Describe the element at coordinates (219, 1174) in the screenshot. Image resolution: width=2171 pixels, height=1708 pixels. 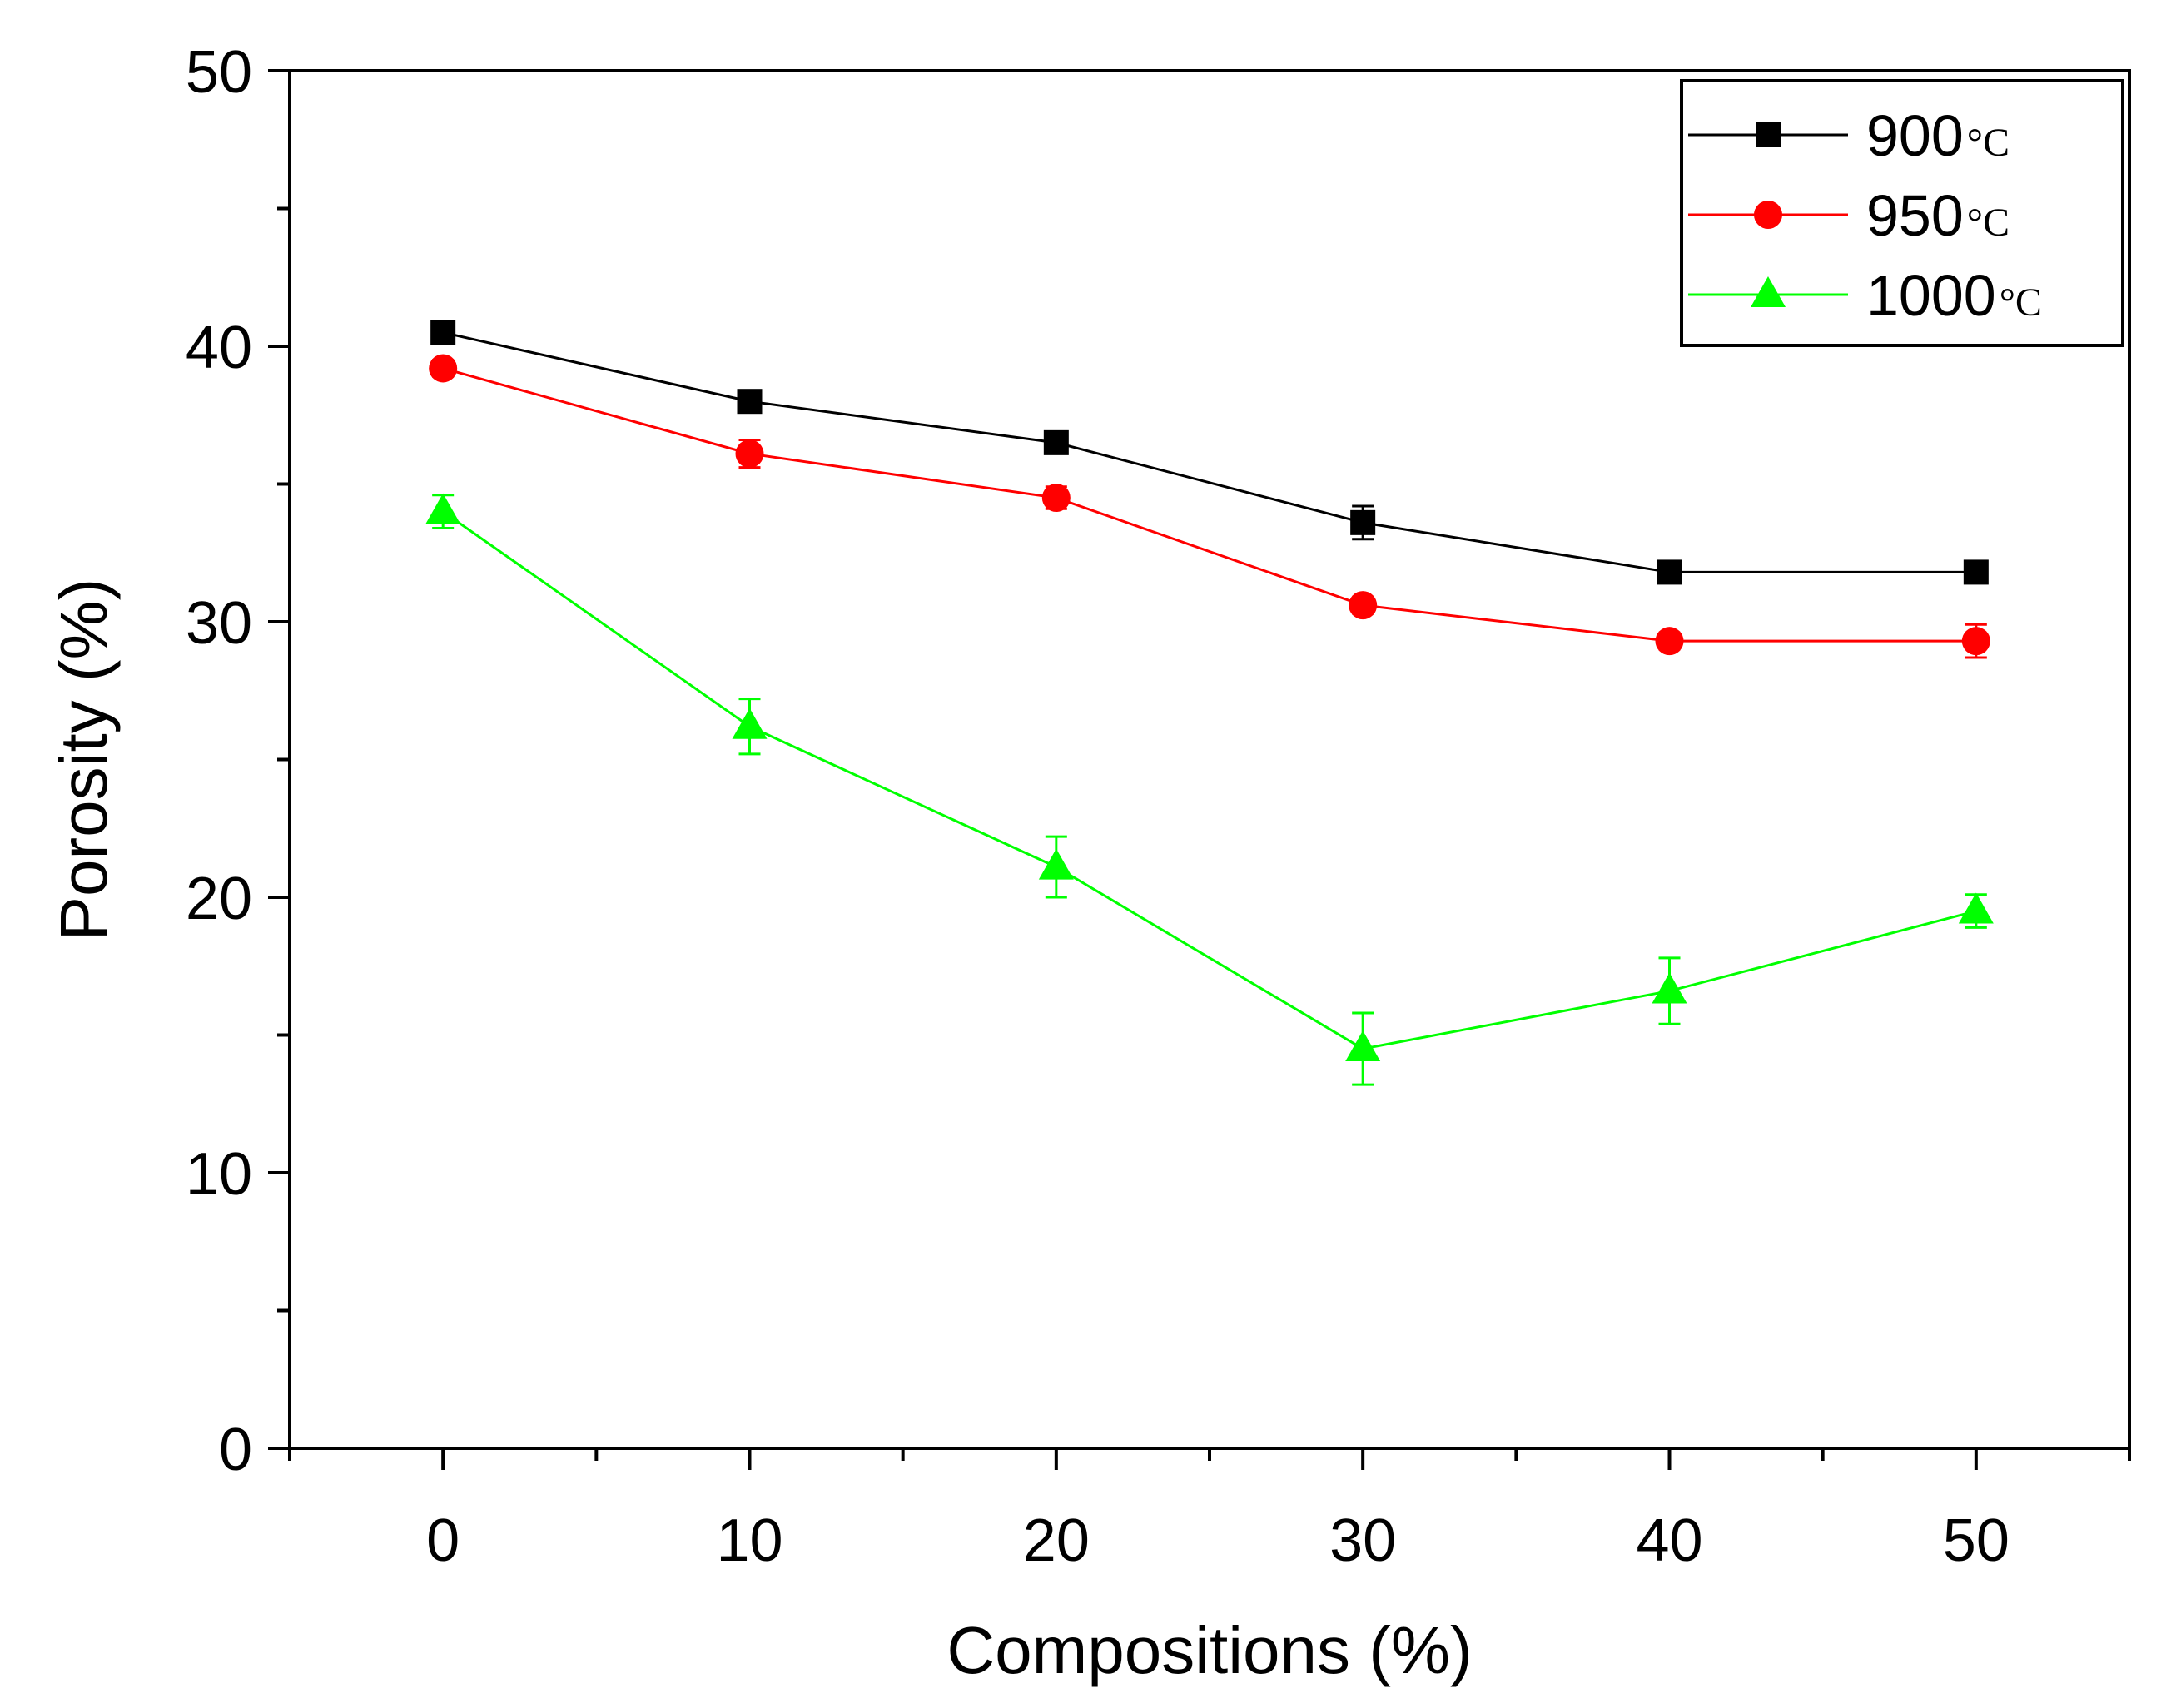
I see `y-tick-label: 10` at that location.